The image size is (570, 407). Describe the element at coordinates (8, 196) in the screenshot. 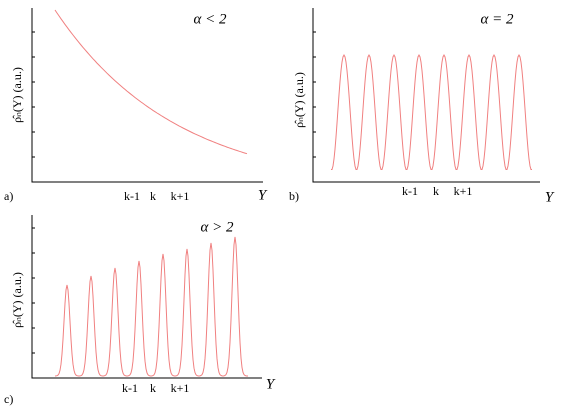

I see `panel-label: a)` at that location.